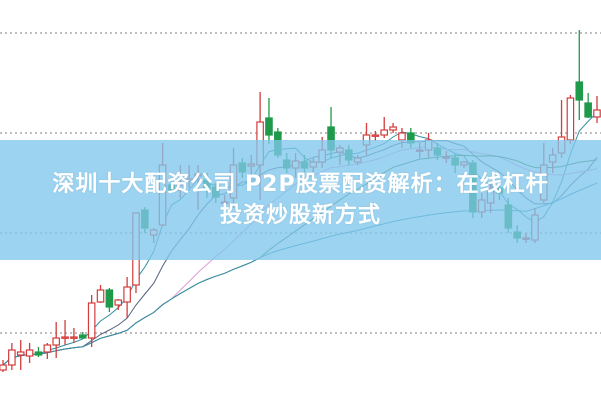  I want to click on title-line-1: 深圳十大配资公司 P2P股票配资解析：在线杠杆, so click(300, 184).